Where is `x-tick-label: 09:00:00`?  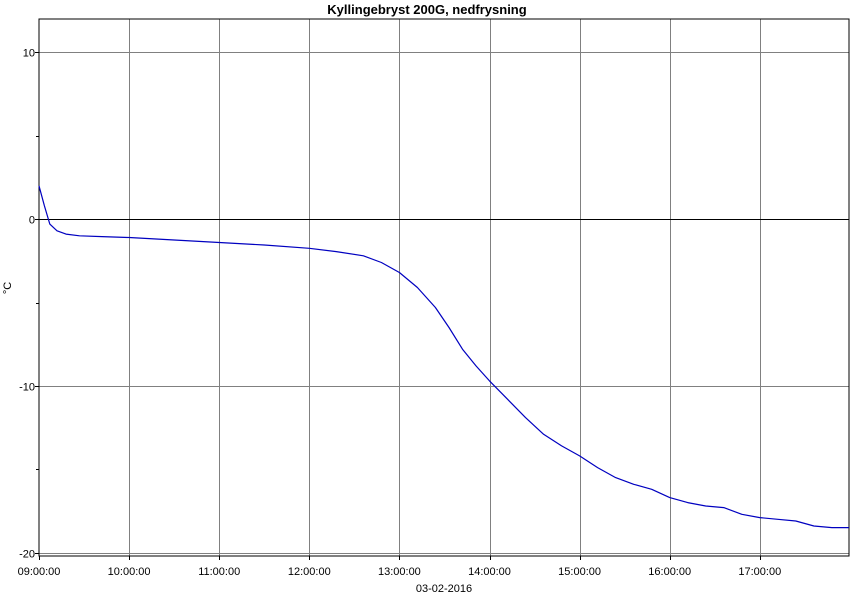
x-tick-label: 09:00:00 is located at coordinates (39, 572).